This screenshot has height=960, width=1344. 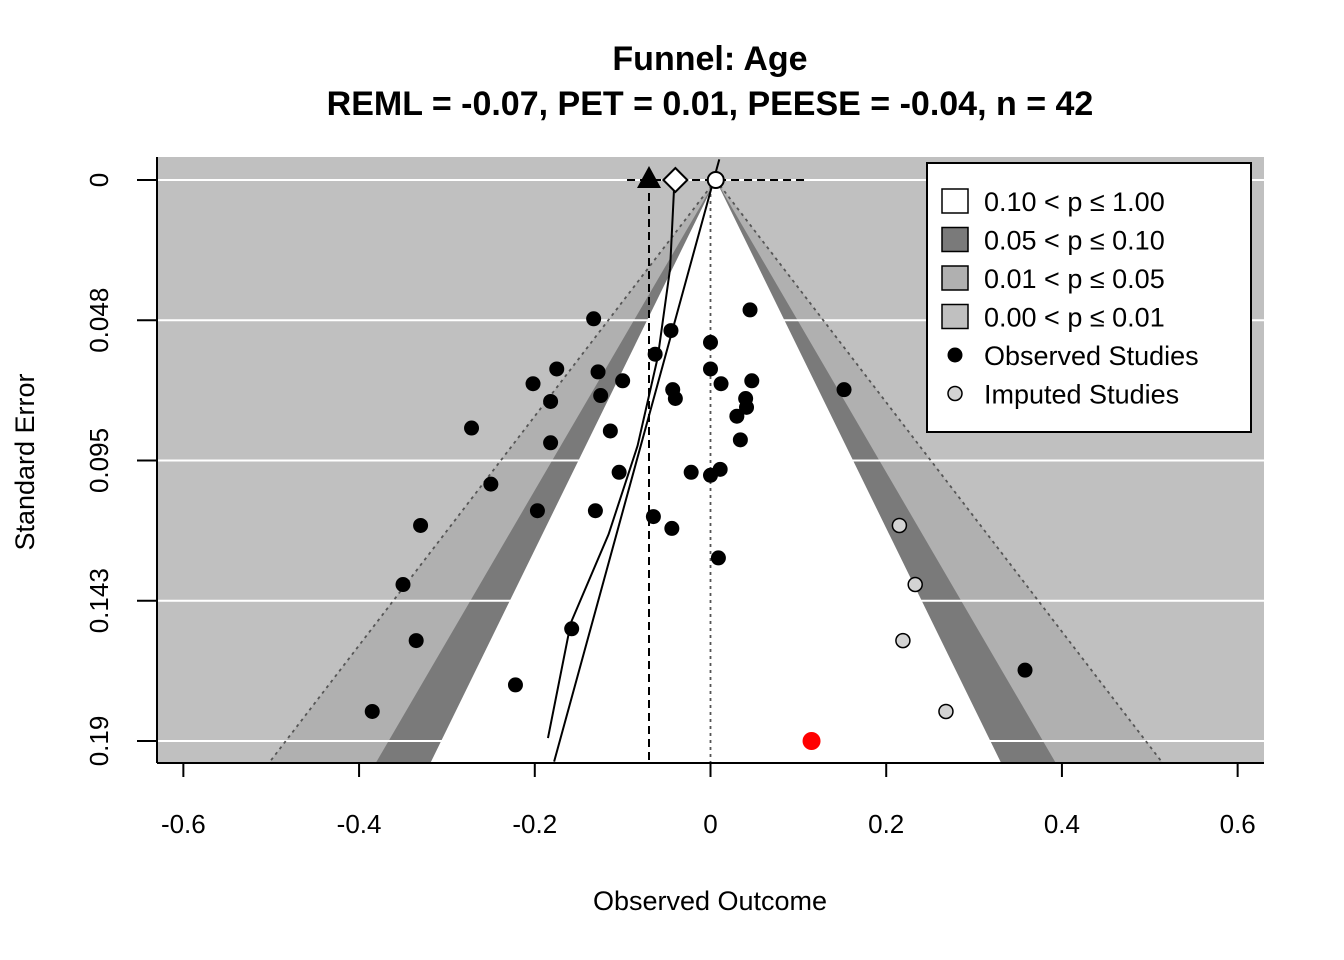 What do you see at coordinates (25, 461) in the screenshot?
I see `y-axis-label: Standard Error` at bounding box center [25, 461].